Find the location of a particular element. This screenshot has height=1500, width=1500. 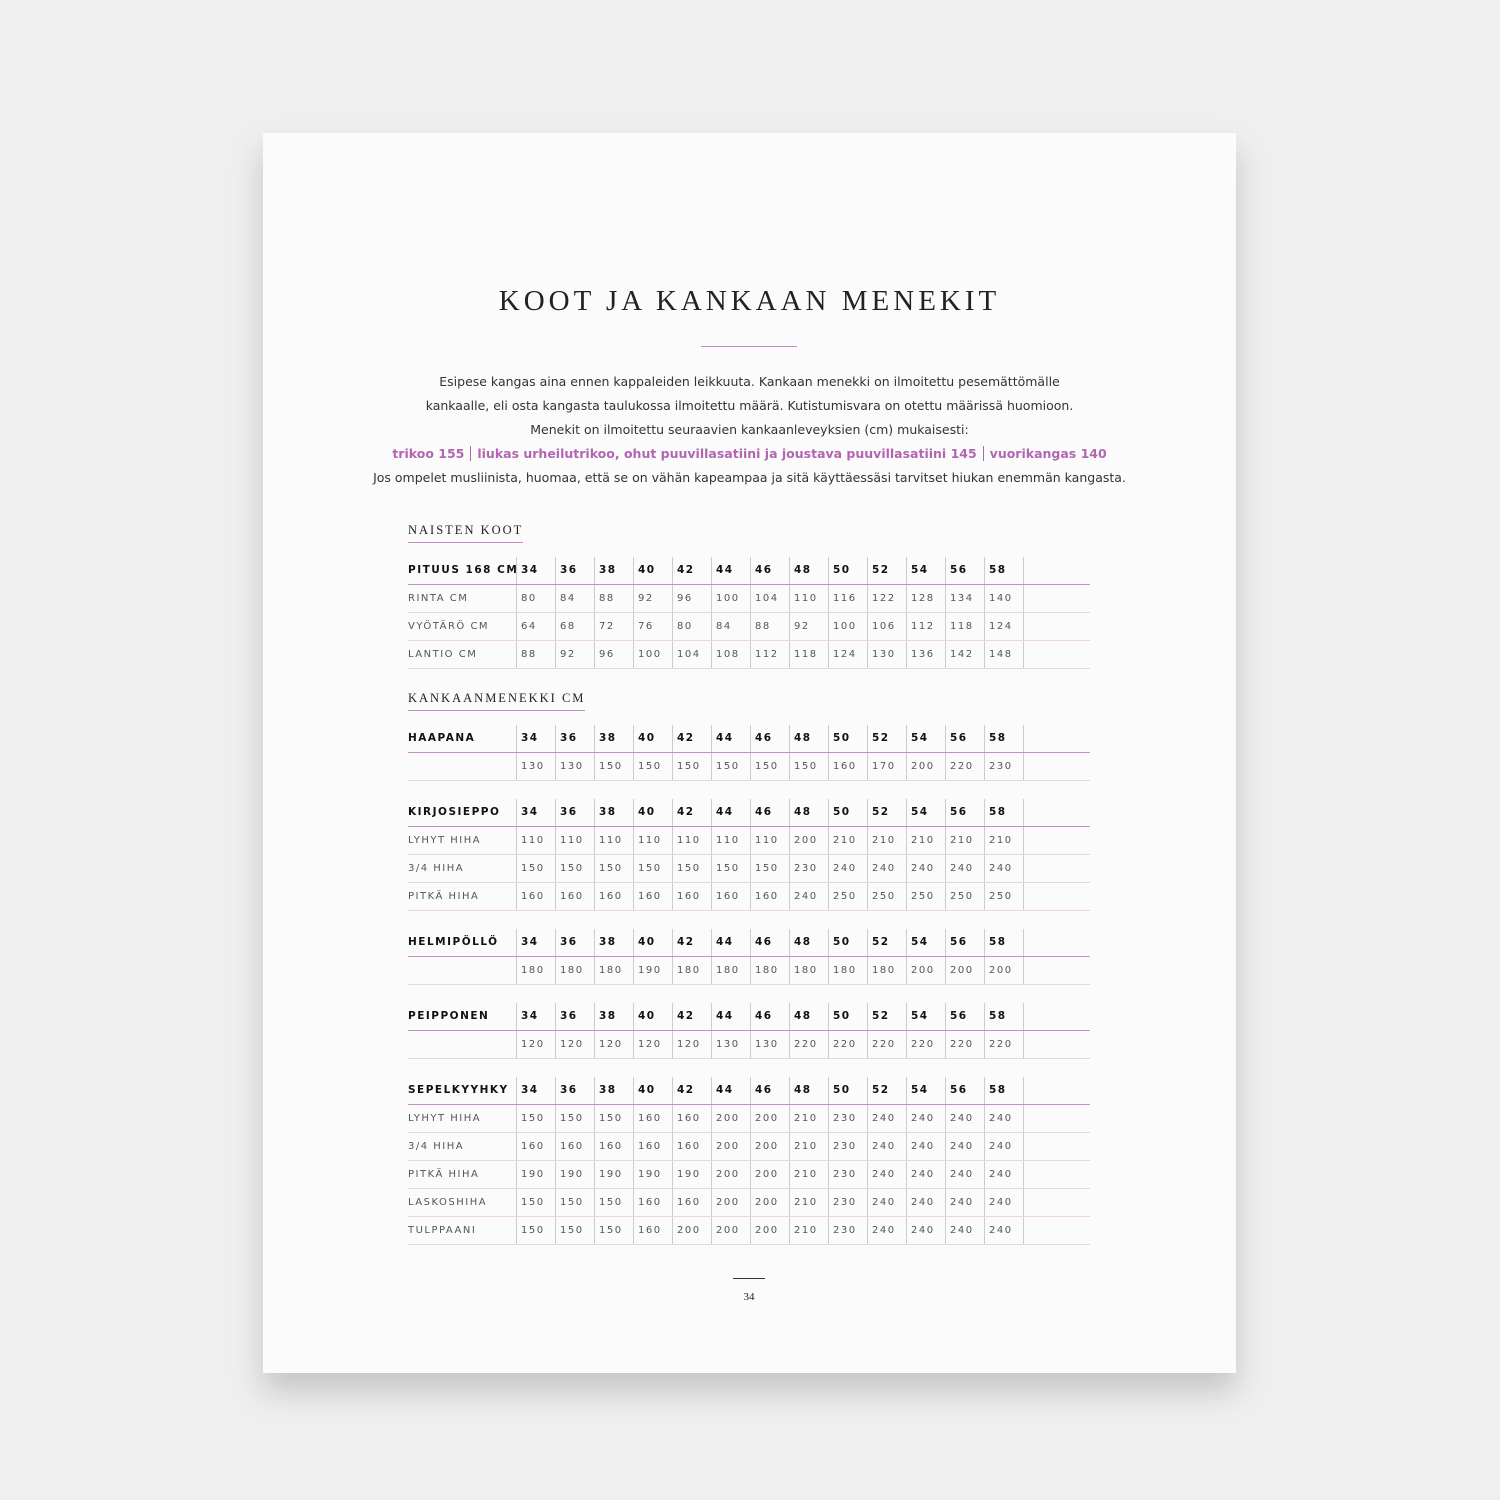

value: 76 is located at coordinates (652, 626).